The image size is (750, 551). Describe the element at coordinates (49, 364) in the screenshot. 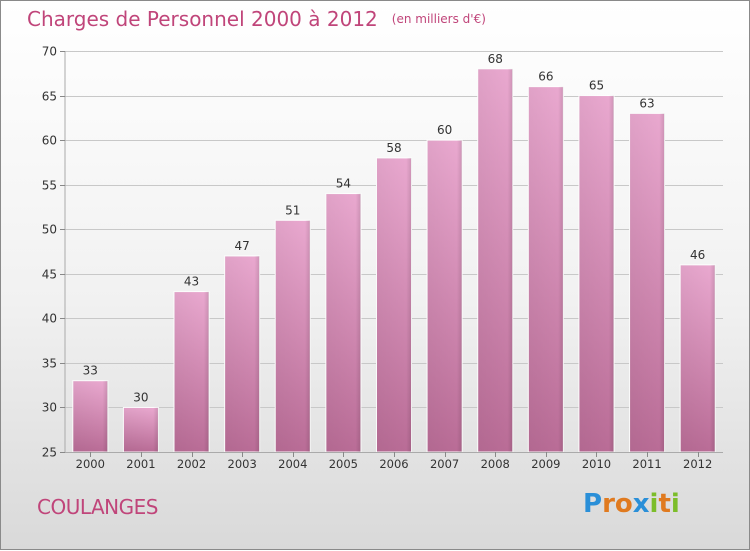

I see `y-tick-label: 35` at that location.